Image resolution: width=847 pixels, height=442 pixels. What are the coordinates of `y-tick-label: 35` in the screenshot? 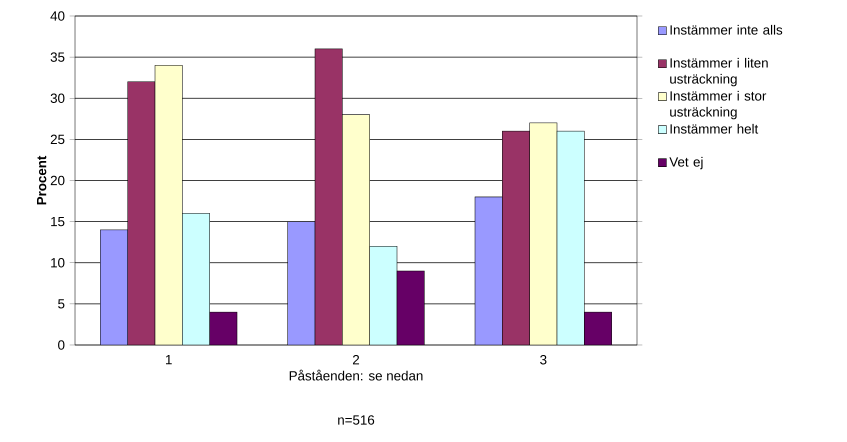 It's located at (57, 57).